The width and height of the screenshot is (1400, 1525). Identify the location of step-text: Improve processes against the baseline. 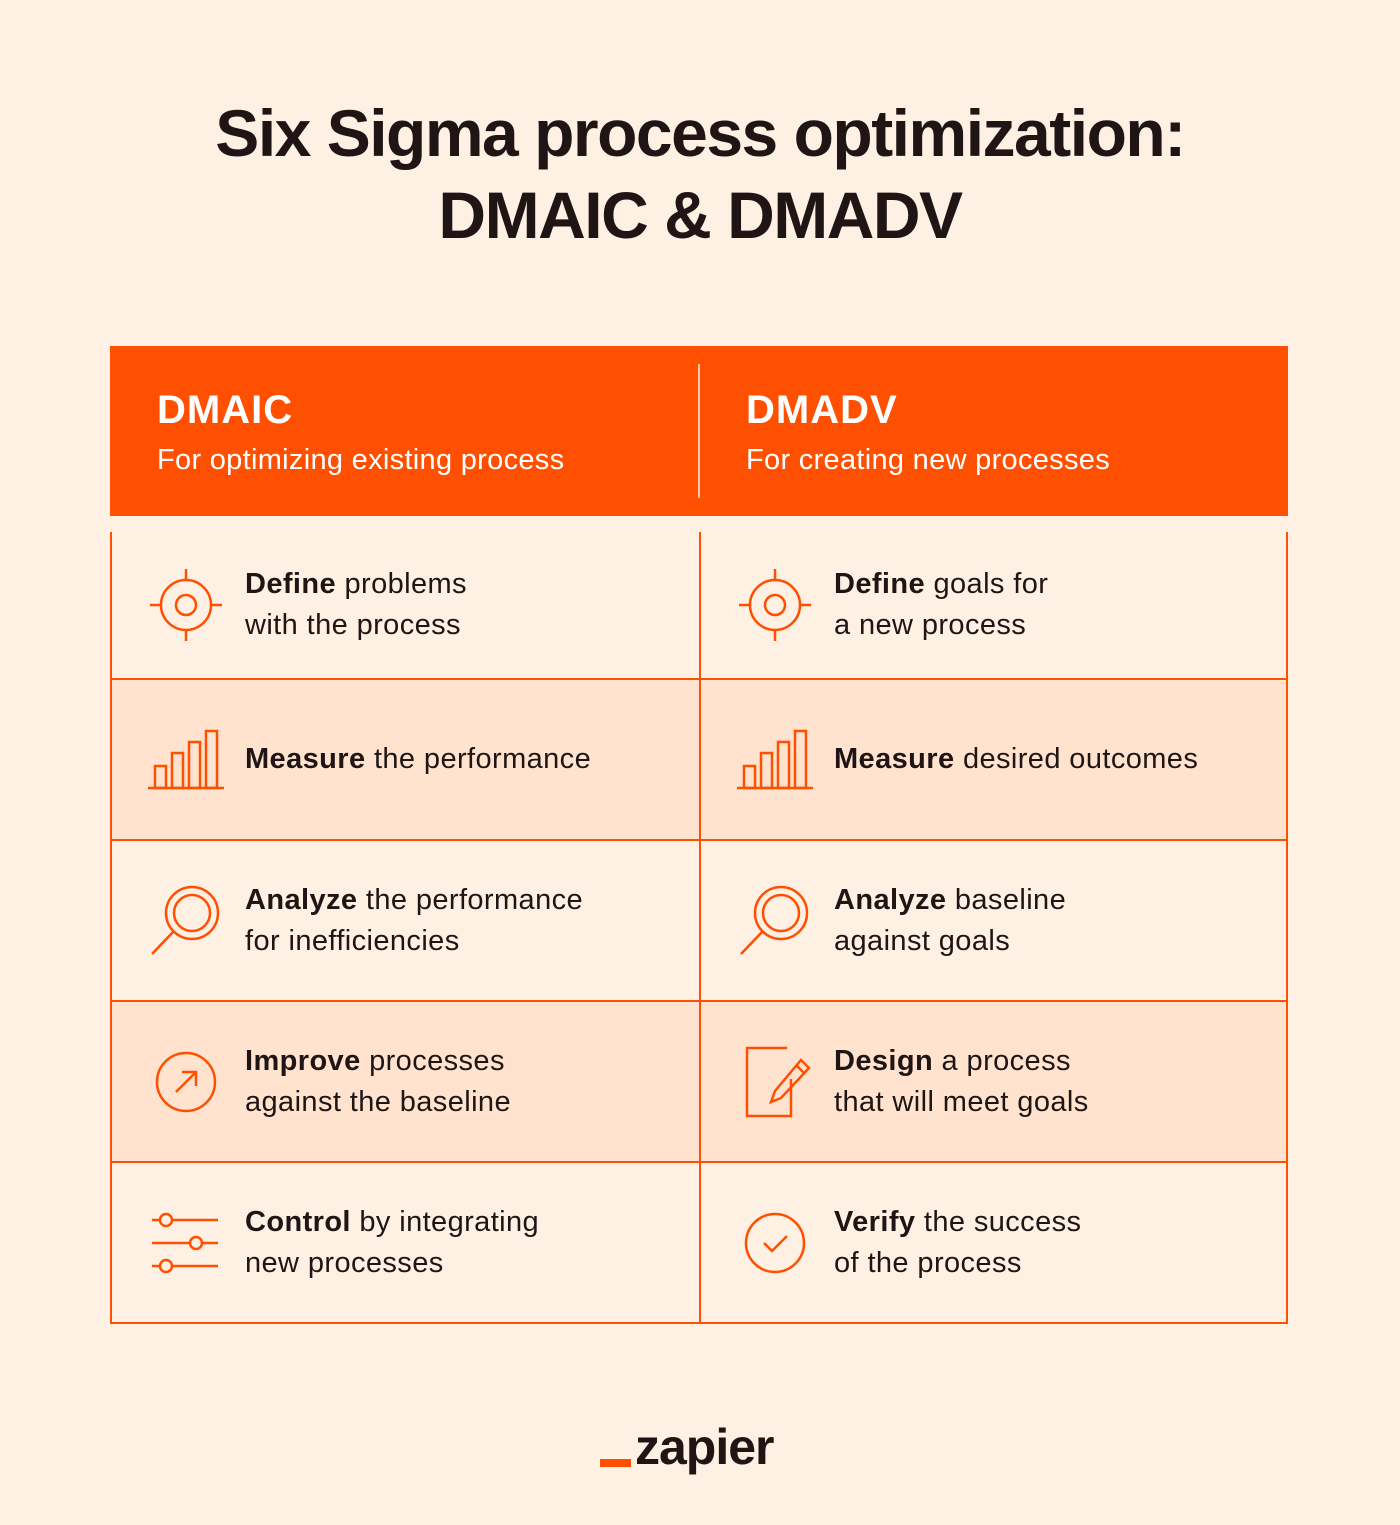
(467, 1082).